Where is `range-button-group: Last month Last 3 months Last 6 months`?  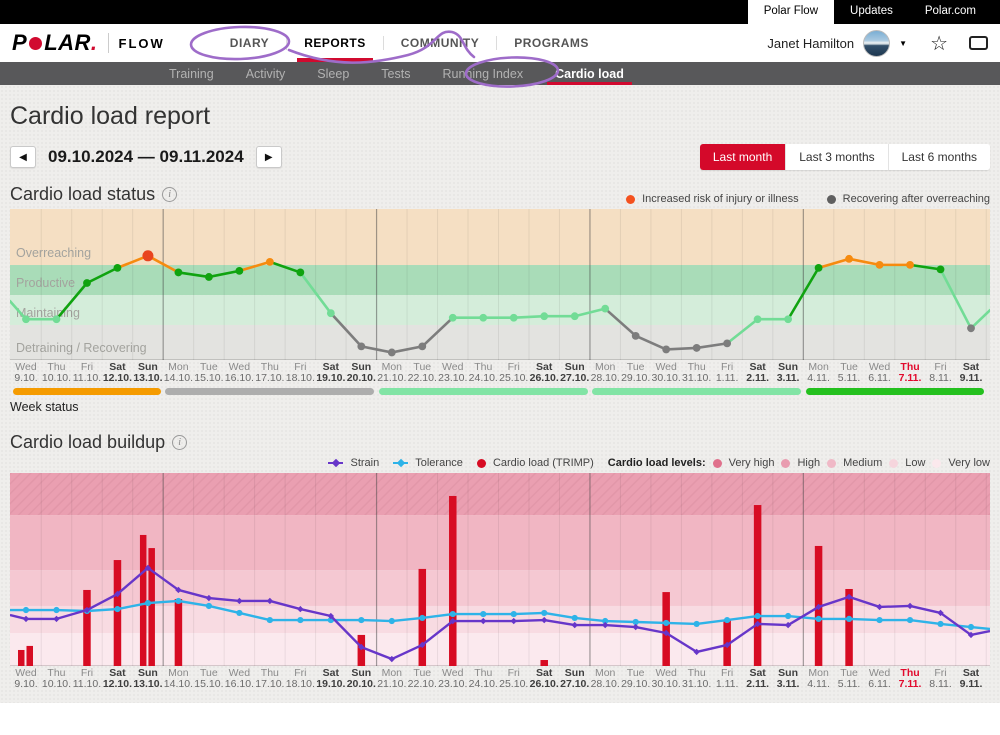 range-button-group: Last month Last 3 months Last 6 months is located at coordinates (844, 157).